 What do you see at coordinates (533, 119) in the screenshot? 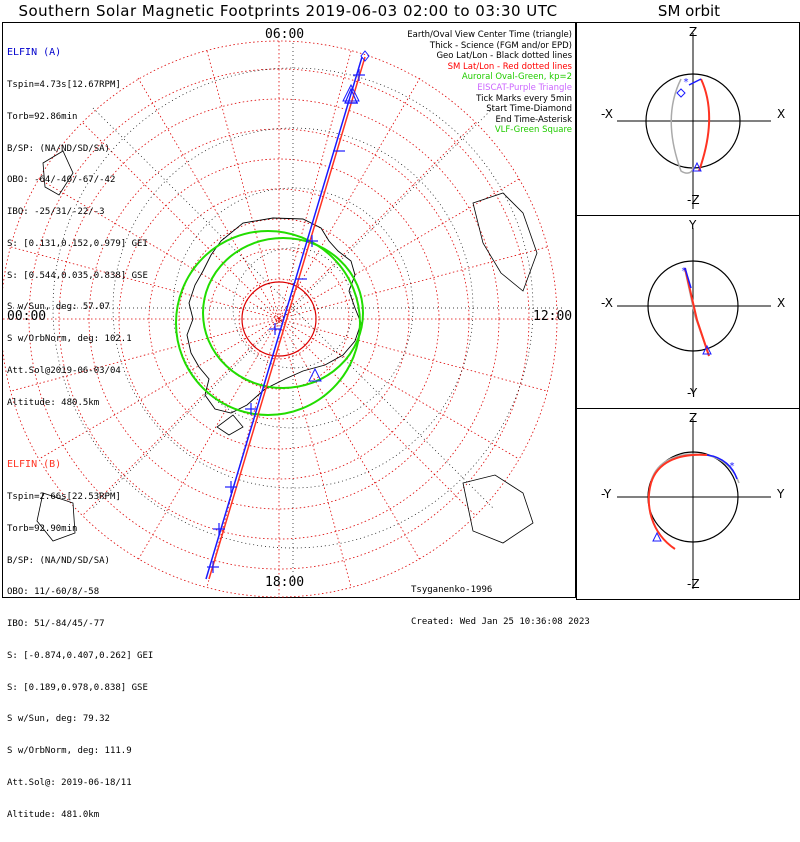
I see `legend-item: End Time-Asterisk` at bounding box center [533, 119].